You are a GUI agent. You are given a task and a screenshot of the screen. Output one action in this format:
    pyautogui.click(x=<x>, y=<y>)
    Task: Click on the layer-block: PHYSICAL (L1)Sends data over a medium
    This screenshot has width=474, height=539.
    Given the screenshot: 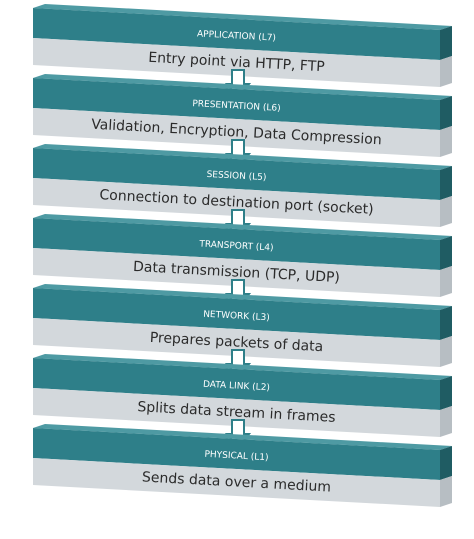 What is the action you would take?
    pyautogui.click(x=242, y=465)
    